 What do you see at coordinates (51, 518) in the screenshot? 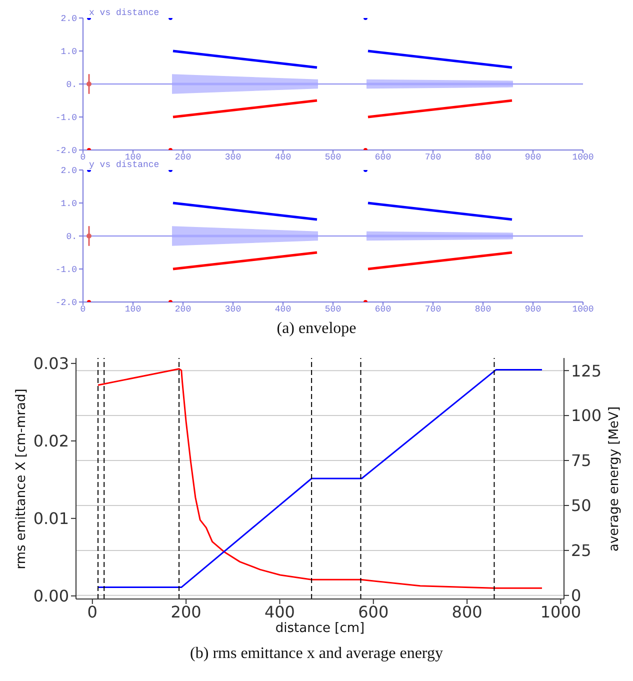
I see `y-tick-label: 0.01` at bounding box center [51, 518].